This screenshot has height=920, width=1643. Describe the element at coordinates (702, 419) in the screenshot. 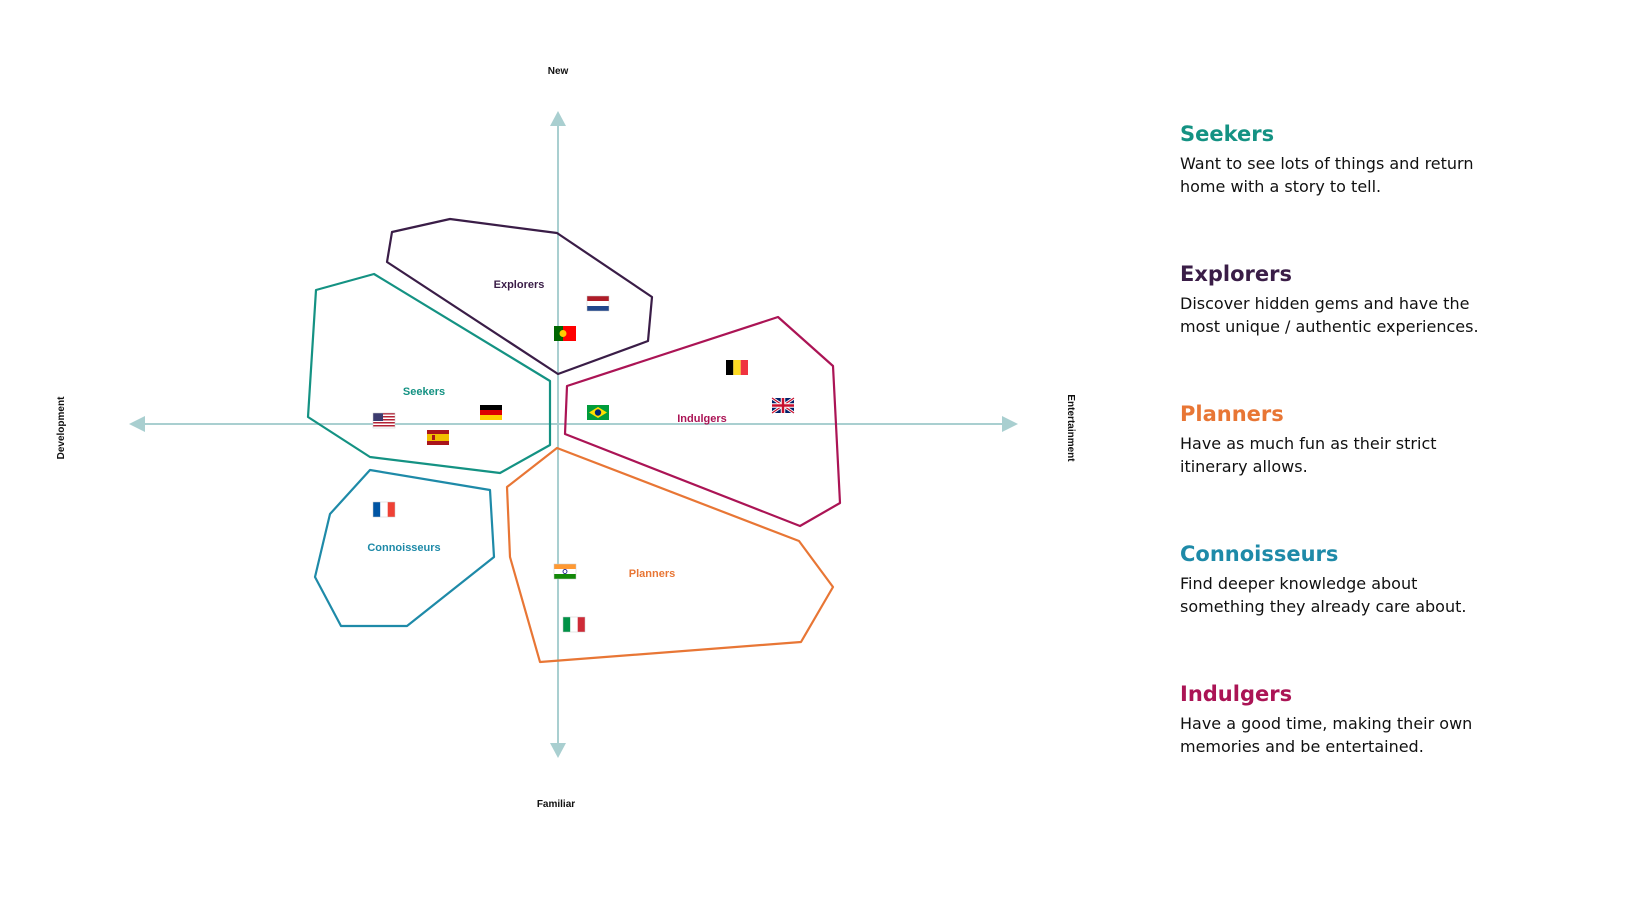

I see `cluster-label-indulgers: Indulgers` at that location.